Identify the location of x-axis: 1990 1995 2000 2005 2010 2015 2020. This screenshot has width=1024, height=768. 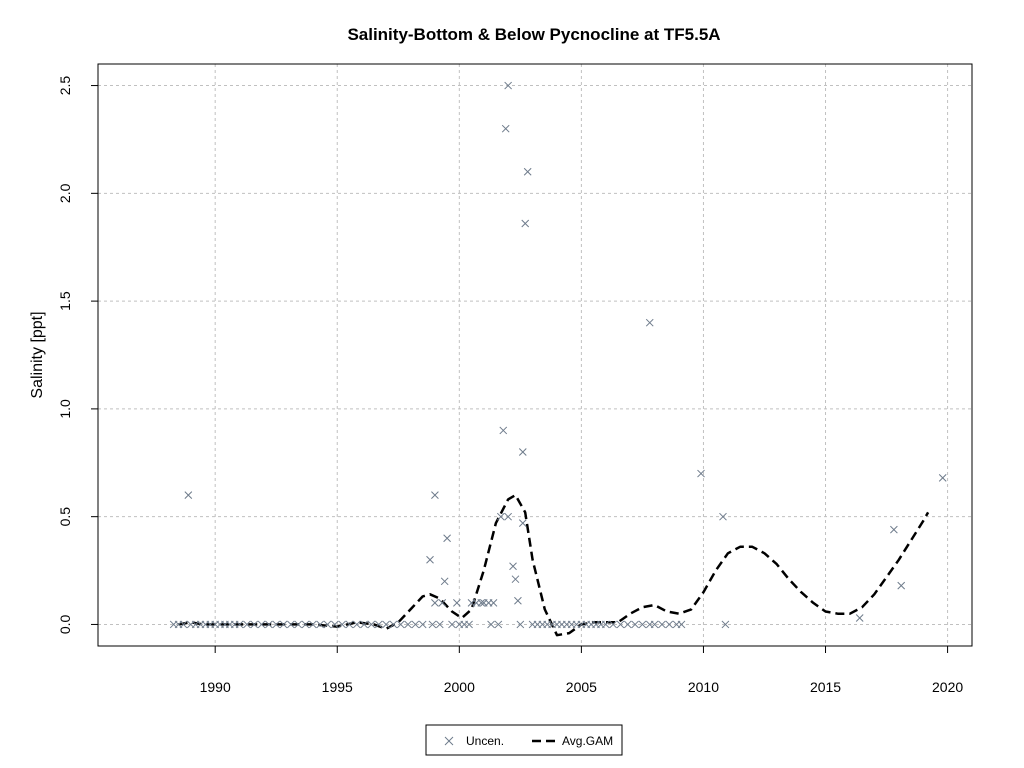
(581, 670).